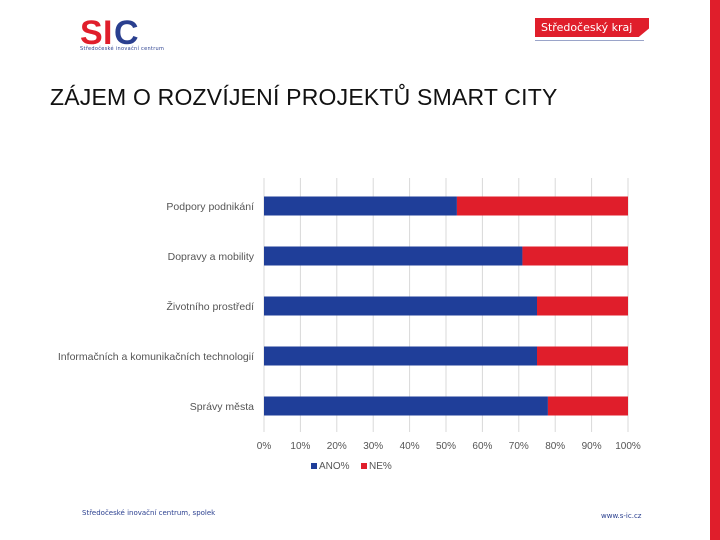 The width and height of the screenshot is (720, 540). I want to click on x-tick-label: 30%, so click(373, 446).